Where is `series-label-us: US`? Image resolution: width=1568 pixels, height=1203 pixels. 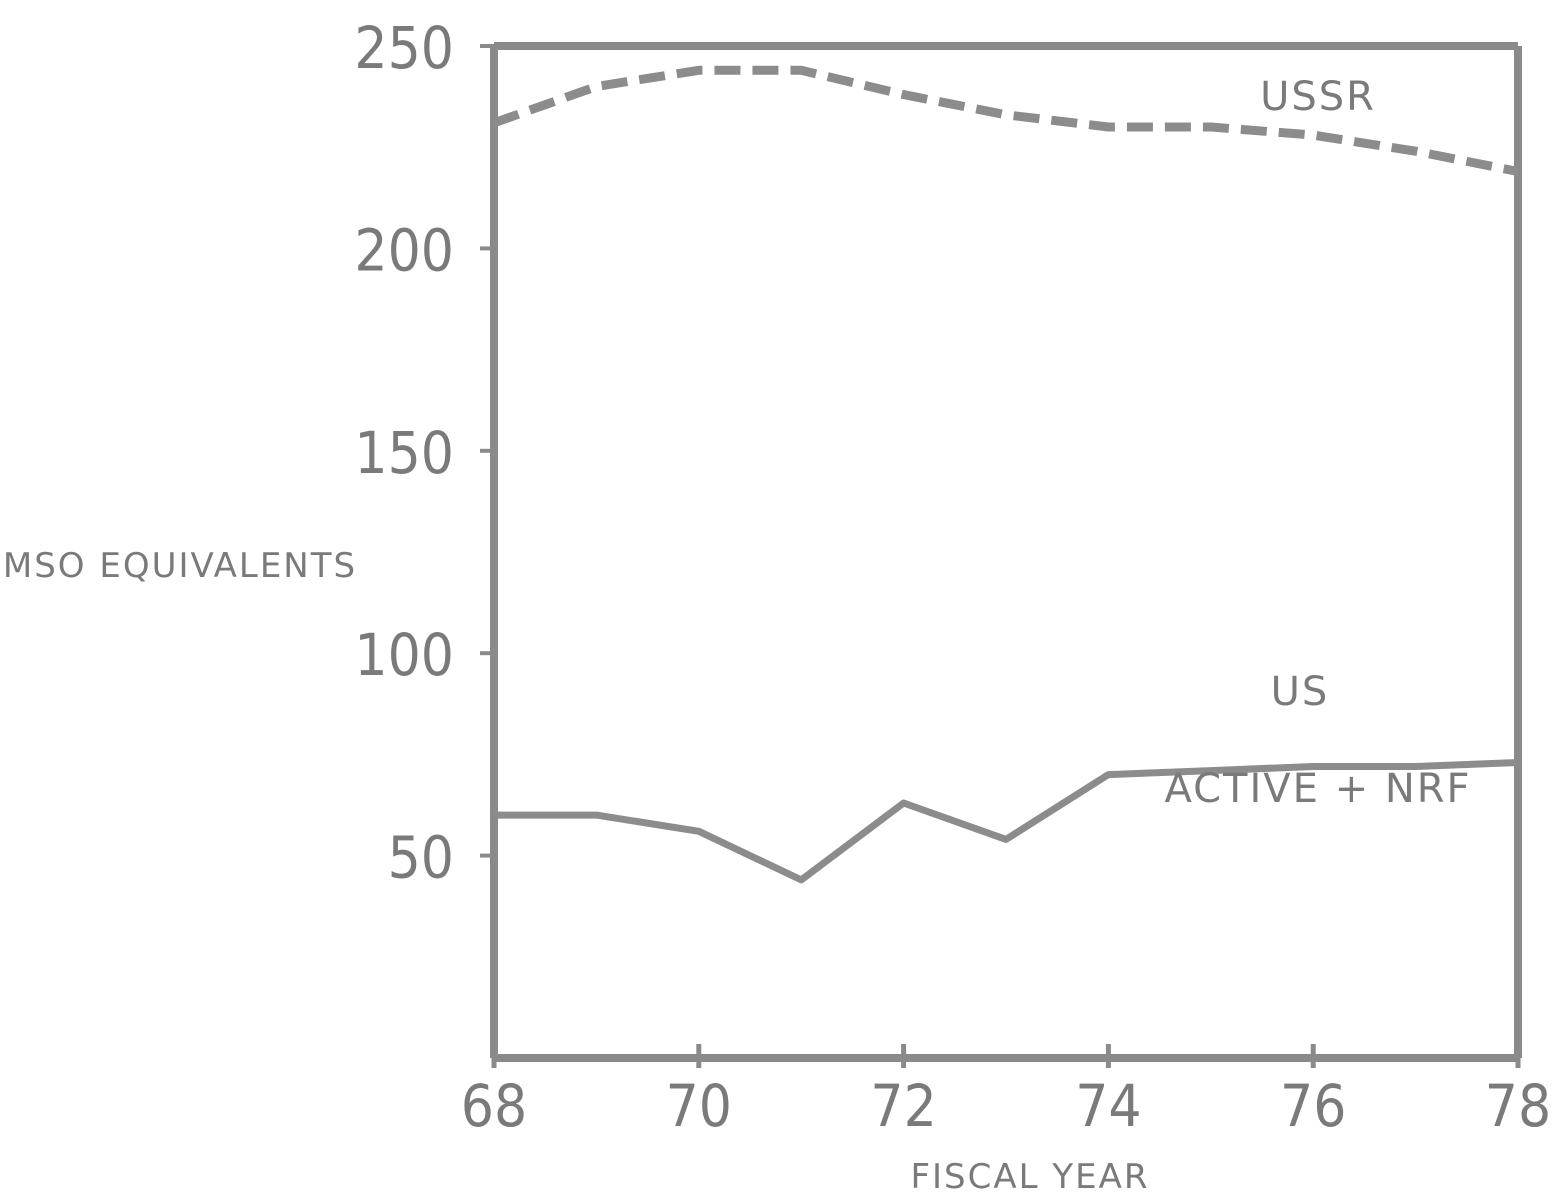
series-label-us: US is located at coordinates (1300, 692).